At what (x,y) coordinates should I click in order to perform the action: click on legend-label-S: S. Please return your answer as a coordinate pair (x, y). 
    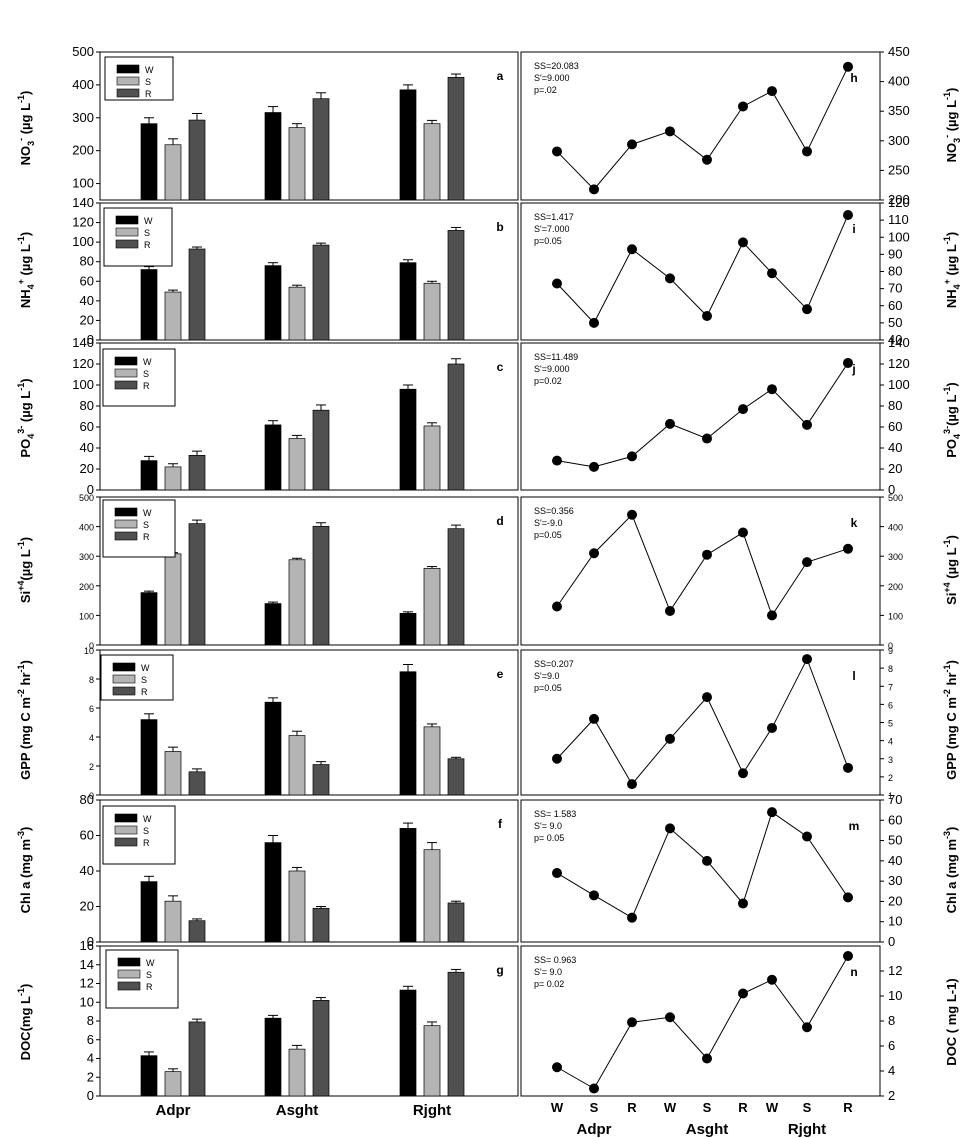
    Looking at the image, I should click on (144, 680).